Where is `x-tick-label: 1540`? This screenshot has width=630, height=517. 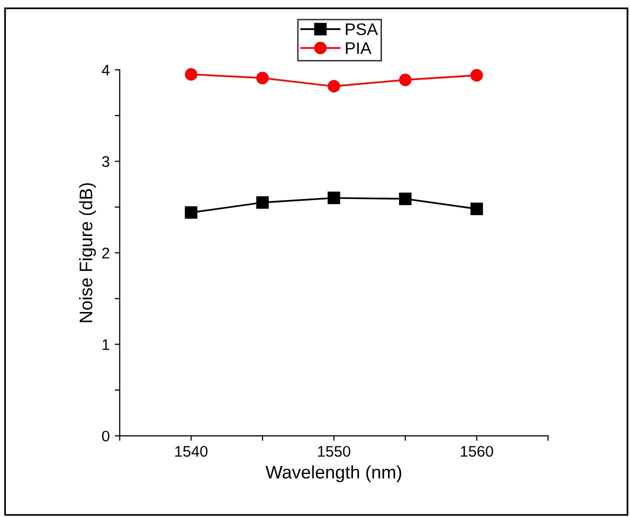 x-tick-label: 1540 is located at coordinates (191, 451).